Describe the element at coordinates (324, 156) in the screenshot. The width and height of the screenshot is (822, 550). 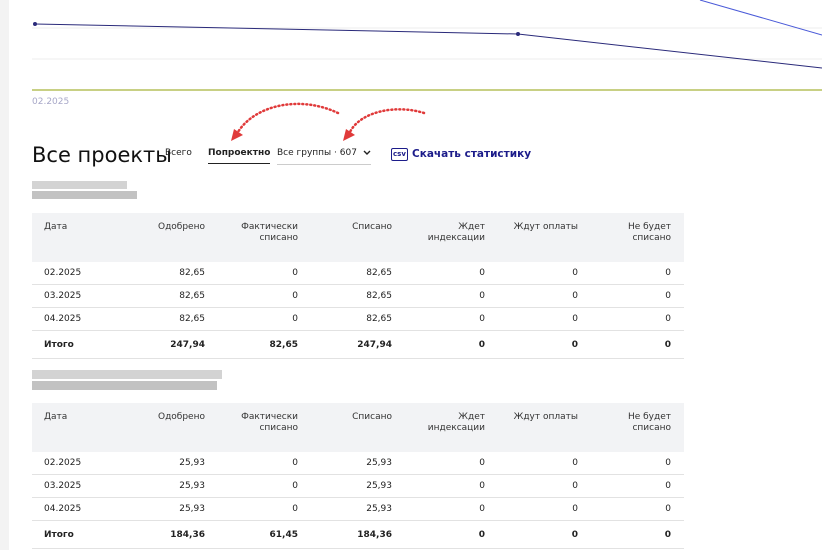
I see `group-select: Все группы · 607` at that location.